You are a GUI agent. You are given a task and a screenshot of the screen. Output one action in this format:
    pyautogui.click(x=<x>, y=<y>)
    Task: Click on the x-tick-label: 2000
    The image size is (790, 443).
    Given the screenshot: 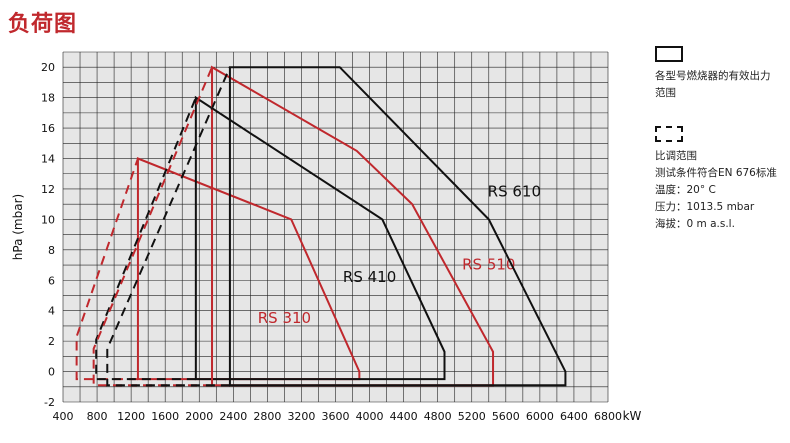 What is the action you would take?
    pyautogui.click(x=199, y=416)
    